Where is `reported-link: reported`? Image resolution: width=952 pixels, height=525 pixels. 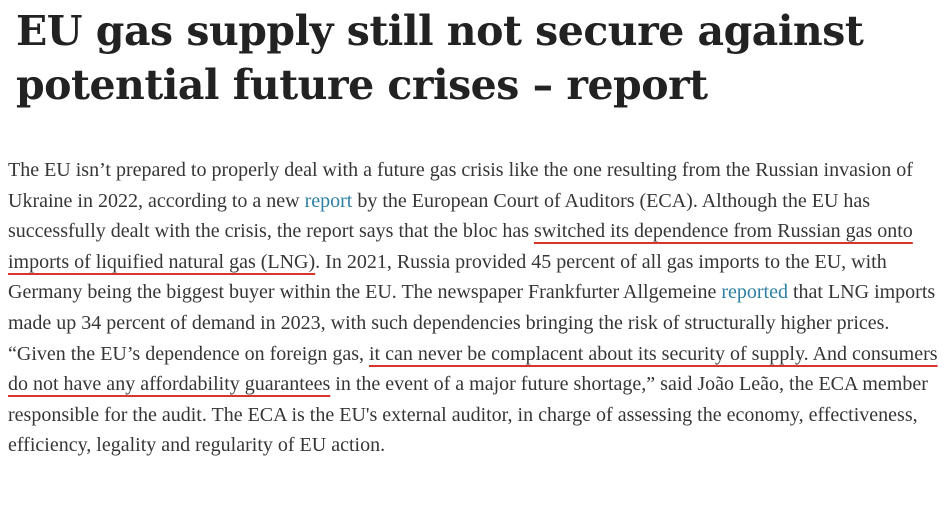
reported-link: reported is located at coordinates (754, 292).